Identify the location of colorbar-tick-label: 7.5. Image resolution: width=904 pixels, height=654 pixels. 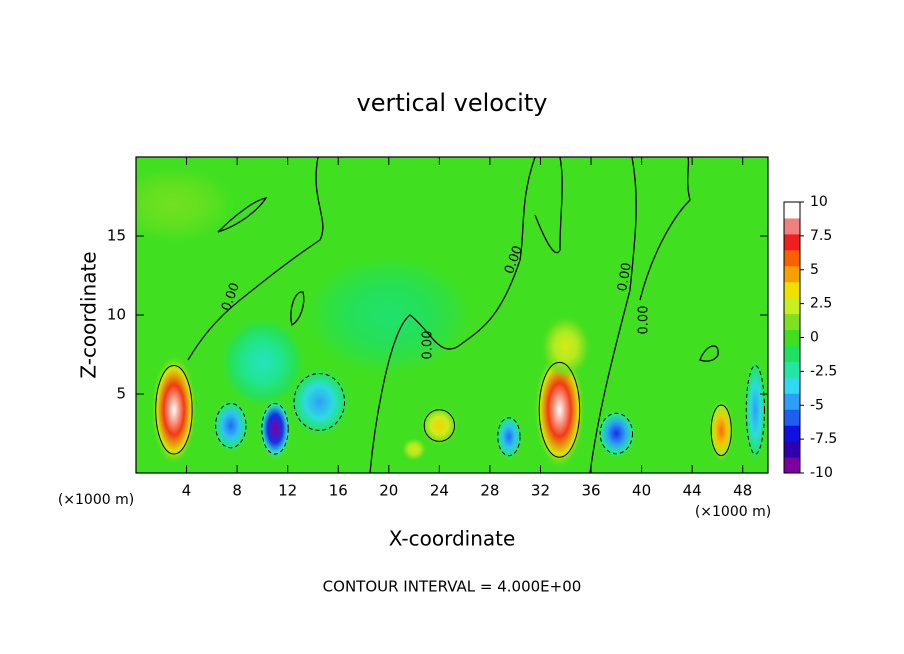
(821, 236).